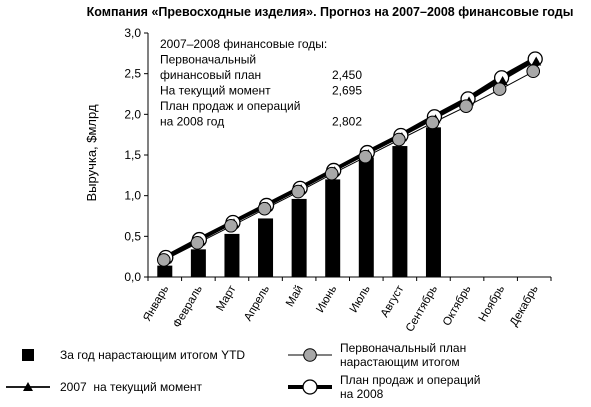  What do you see at coordinates (132, 277) in the screenshot?
I see `y-tick-label: 0,0` at bounding box center [132, 277].